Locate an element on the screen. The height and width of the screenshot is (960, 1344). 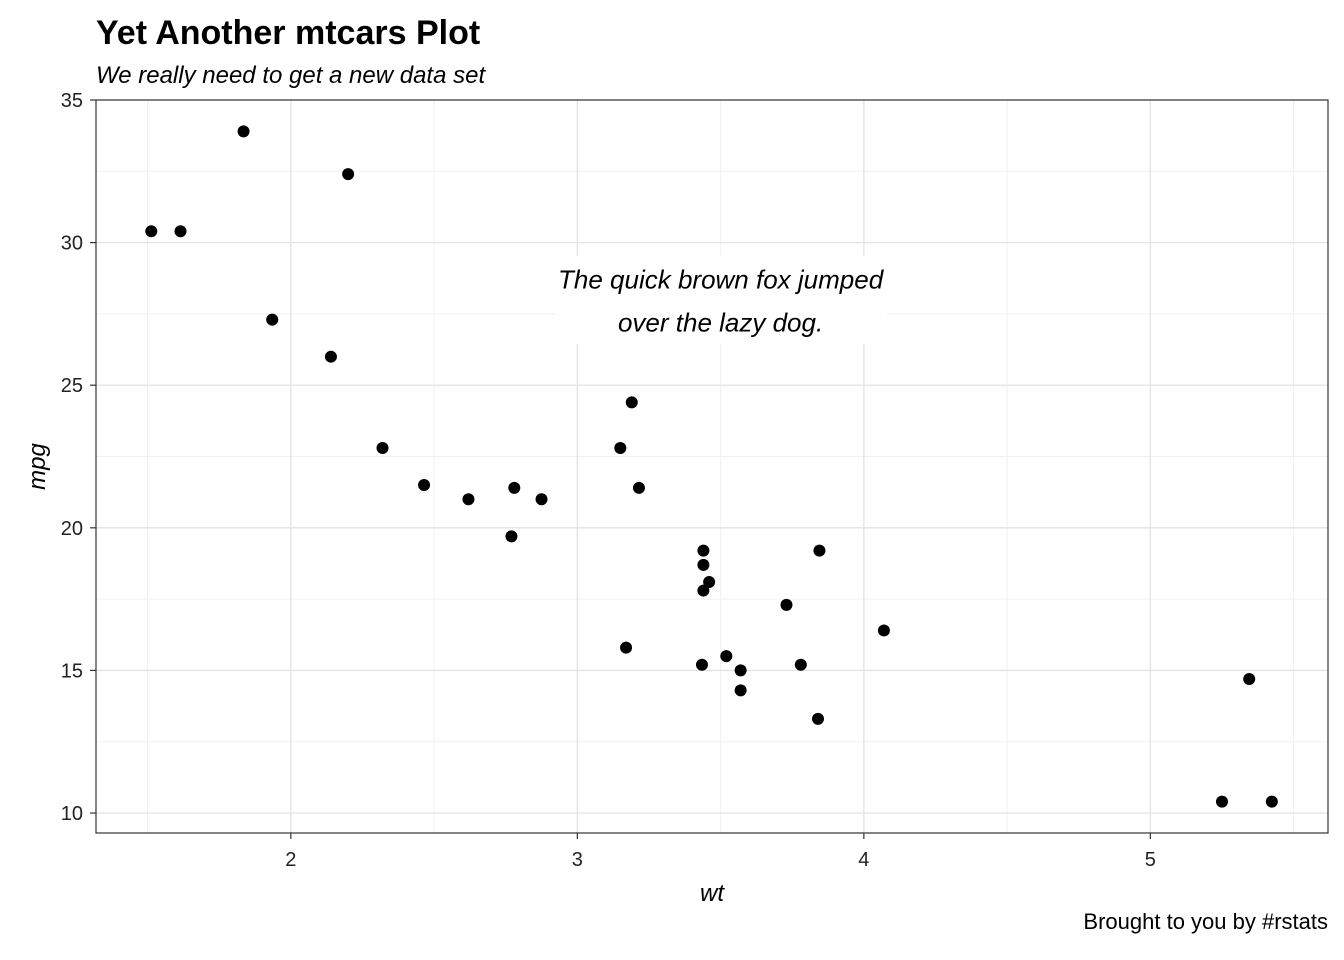
x-tick-label: 4 is located at coordinates (863, 860).